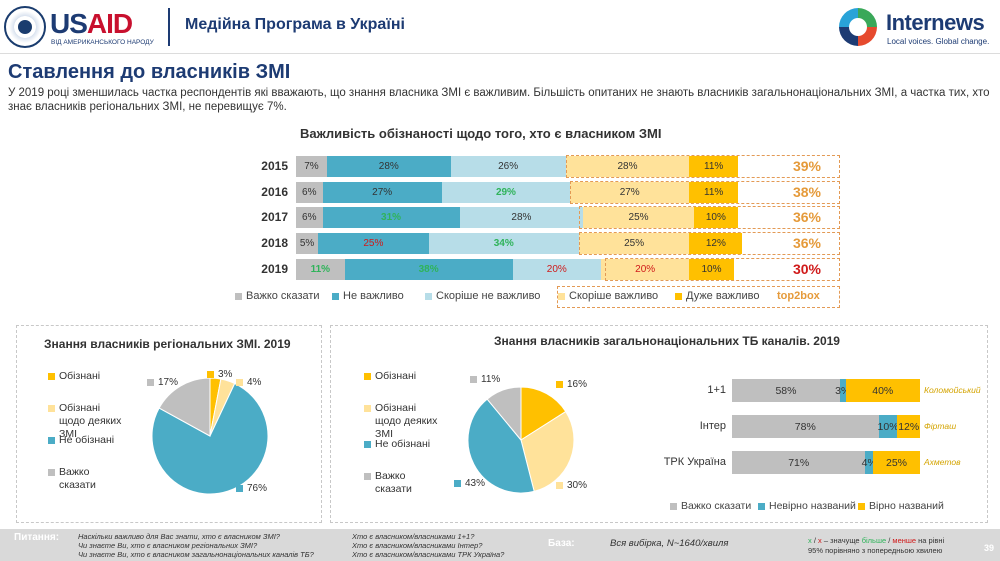 Image resolution: width=1000 pixels, height=561 pixels. I want to click on program-title: Медійна Програма в Україні, so click(295, 24).